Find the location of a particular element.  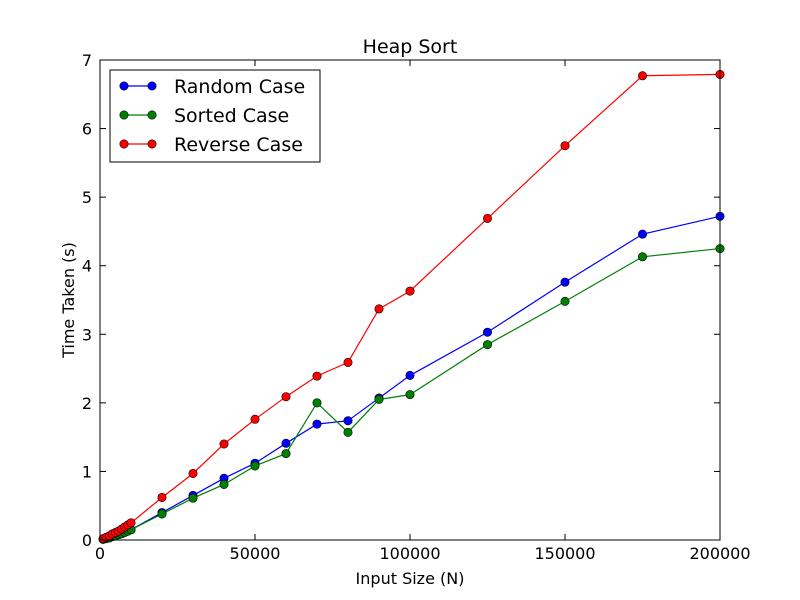

y-tick-label: 7 is located at coordinates (87, 60).